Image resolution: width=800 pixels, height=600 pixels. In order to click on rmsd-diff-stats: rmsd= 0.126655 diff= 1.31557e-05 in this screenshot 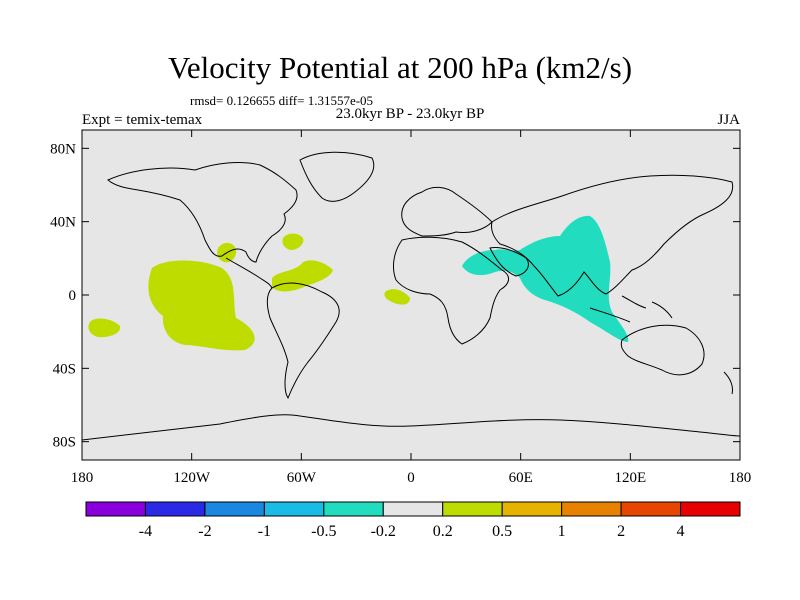, I will do `click(282, 100)`.